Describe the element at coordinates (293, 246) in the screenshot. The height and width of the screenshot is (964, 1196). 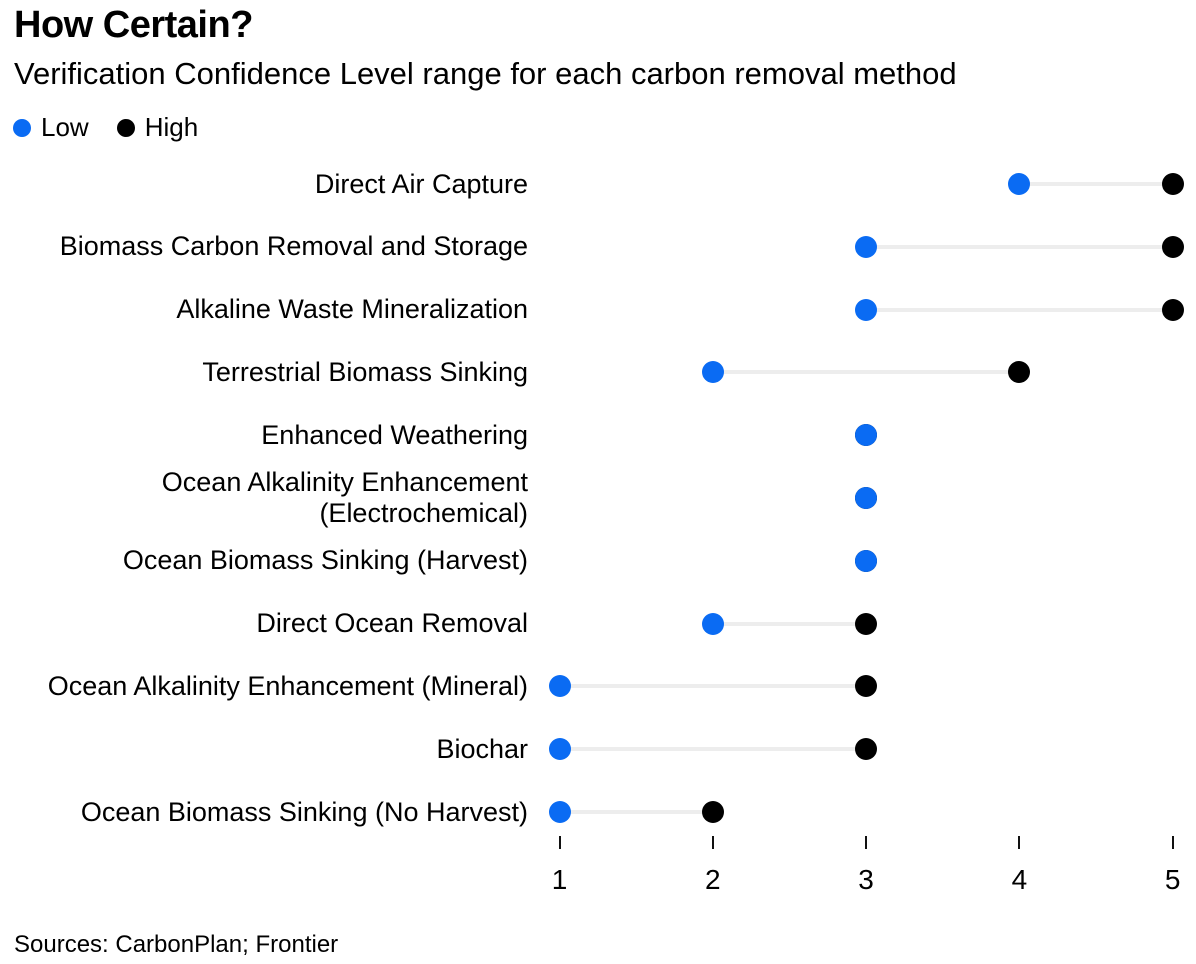
I see `row-label: Biomass Carbon Removal and Storage` at that location.